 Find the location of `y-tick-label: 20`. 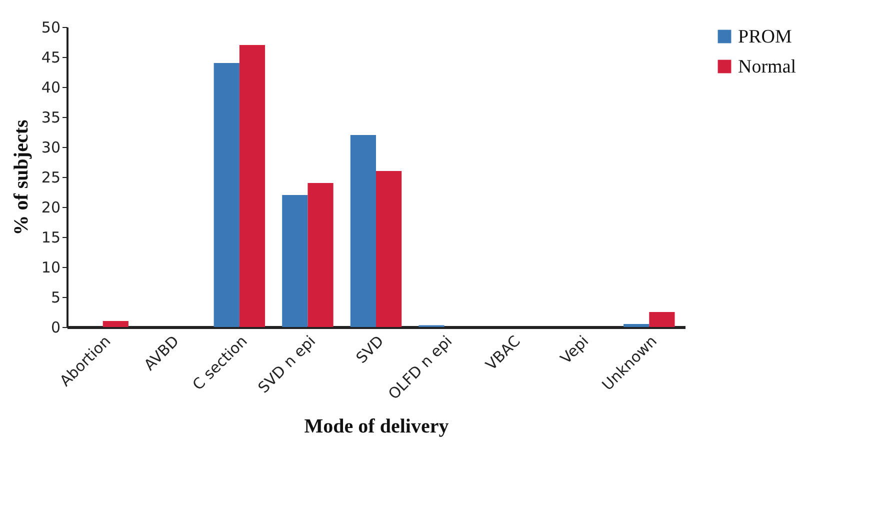

y-tick-label: 20 is located at coordinates (50, 207).